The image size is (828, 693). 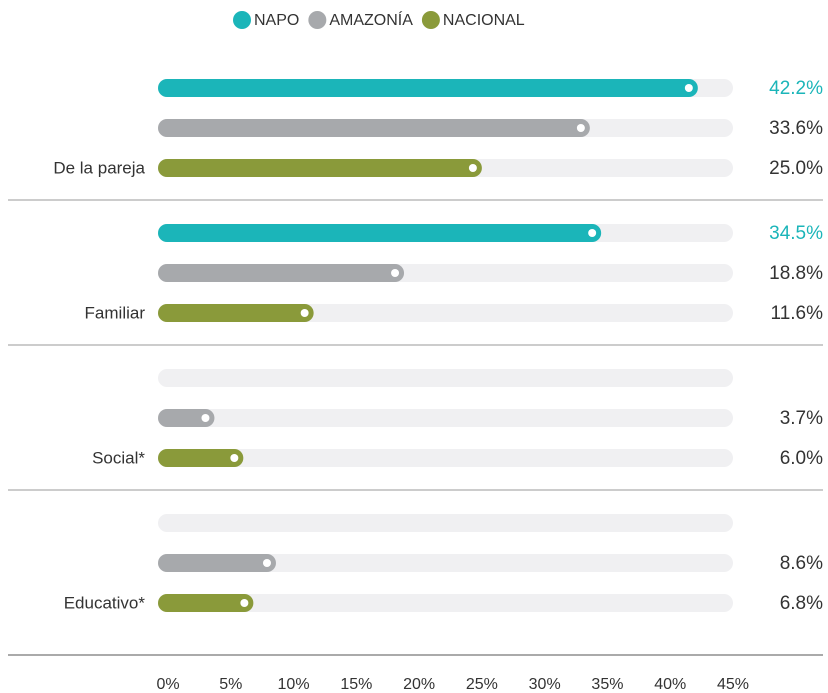 What do you see at coordinates (796, 168) in the screenshot?
I see `value-label: 25.0%` at bounding box center [796, 168].